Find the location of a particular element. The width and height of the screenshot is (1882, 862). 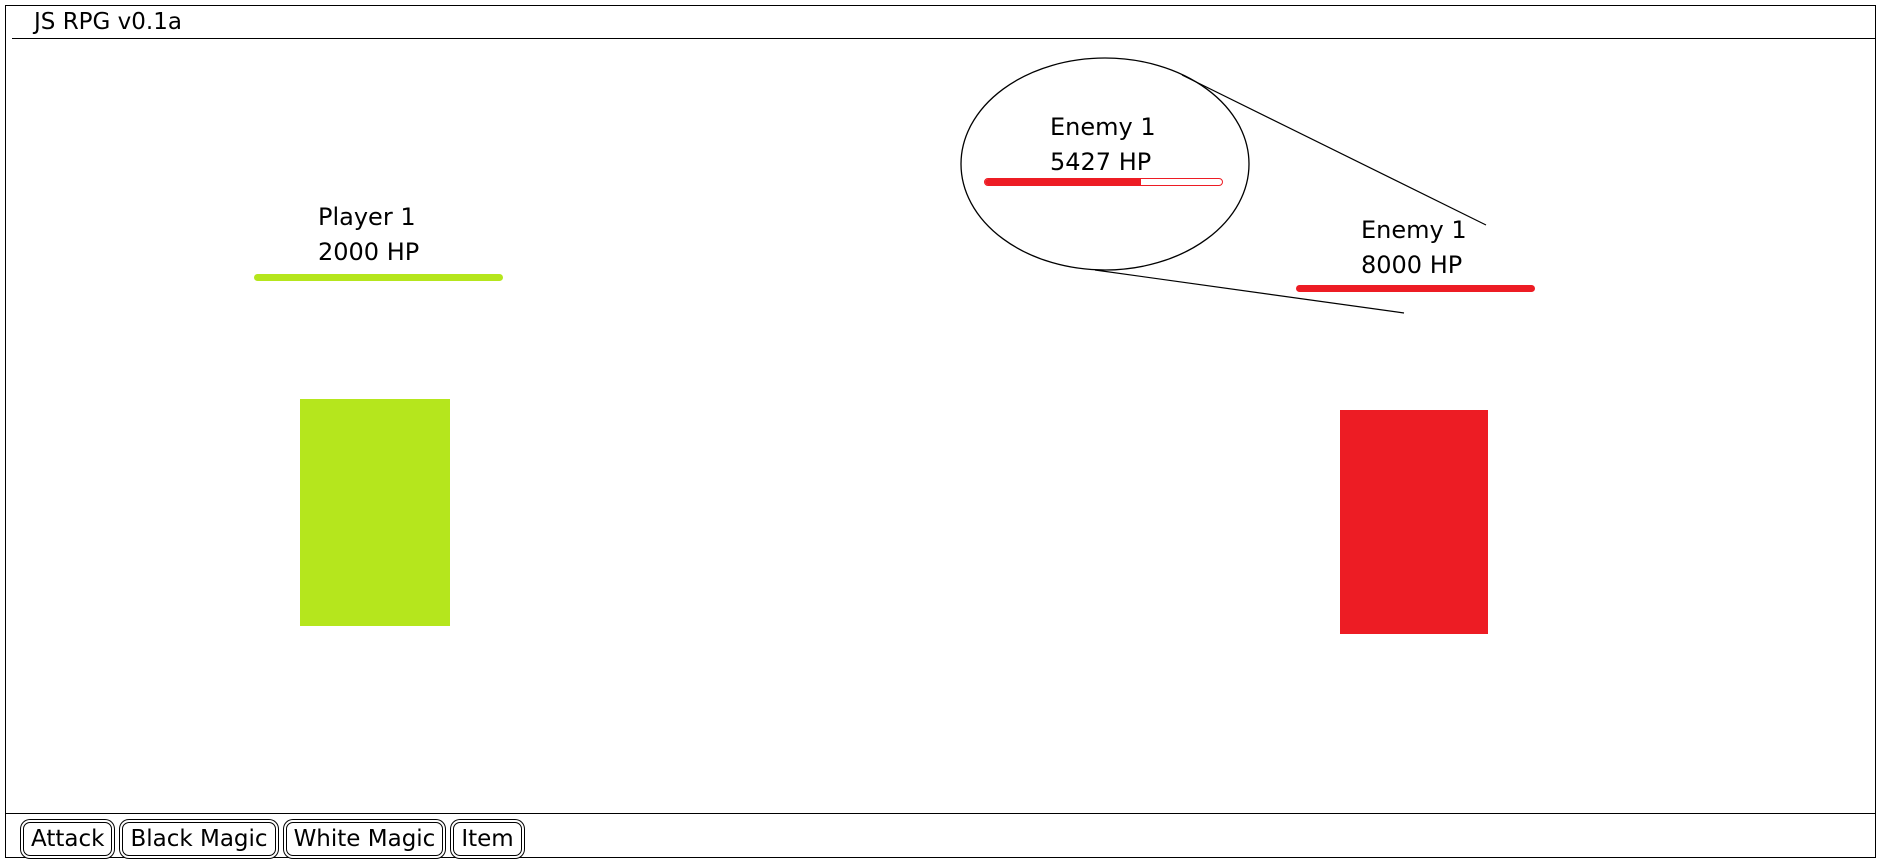

command-bar: Attack Black Magic White Magic Item is located at coordinates (940, 835).